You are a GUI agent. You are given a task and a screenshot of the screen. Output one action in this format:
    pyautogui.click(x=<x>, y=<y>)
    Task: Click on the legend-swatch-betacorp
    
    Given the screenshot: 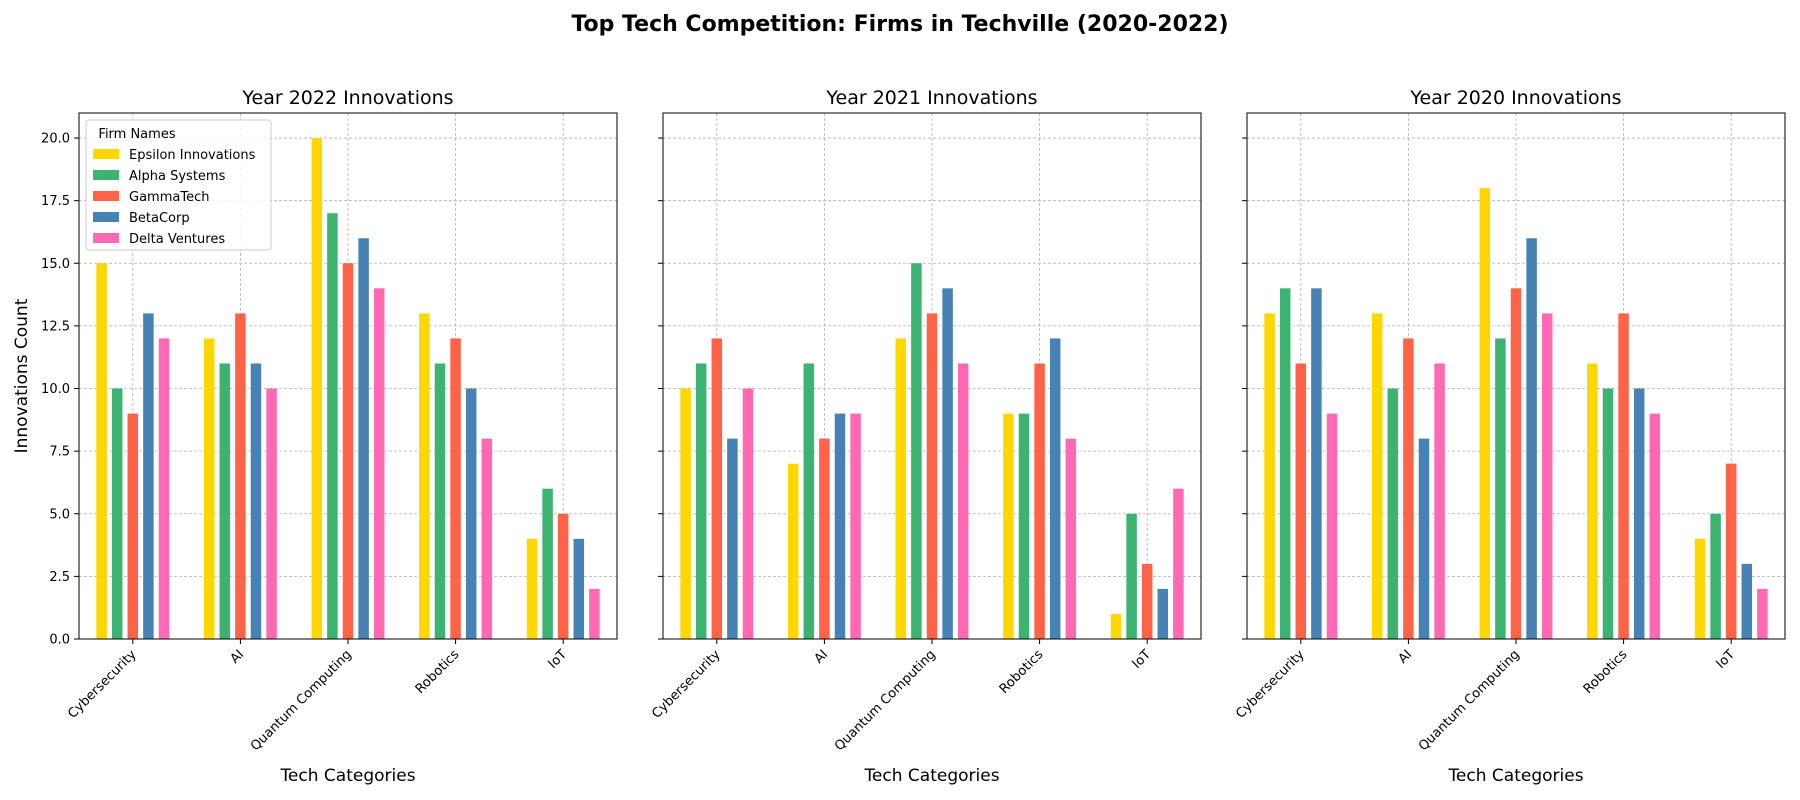 What is the action you would take?
    pyautogui.click(x=106, y=217)
    